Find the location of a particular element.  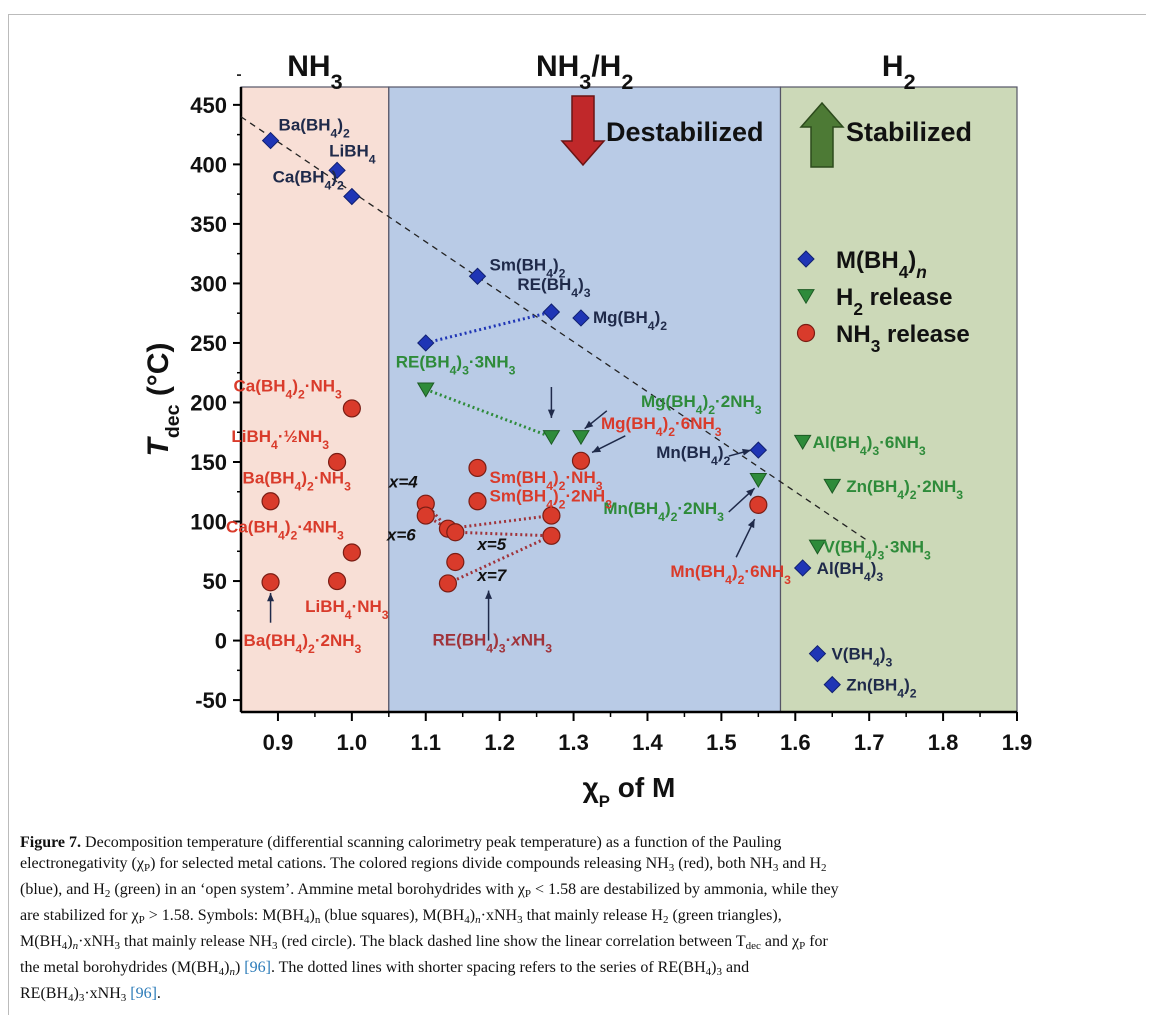

y-tick-label: 150 is located at coordinates (208, 462).